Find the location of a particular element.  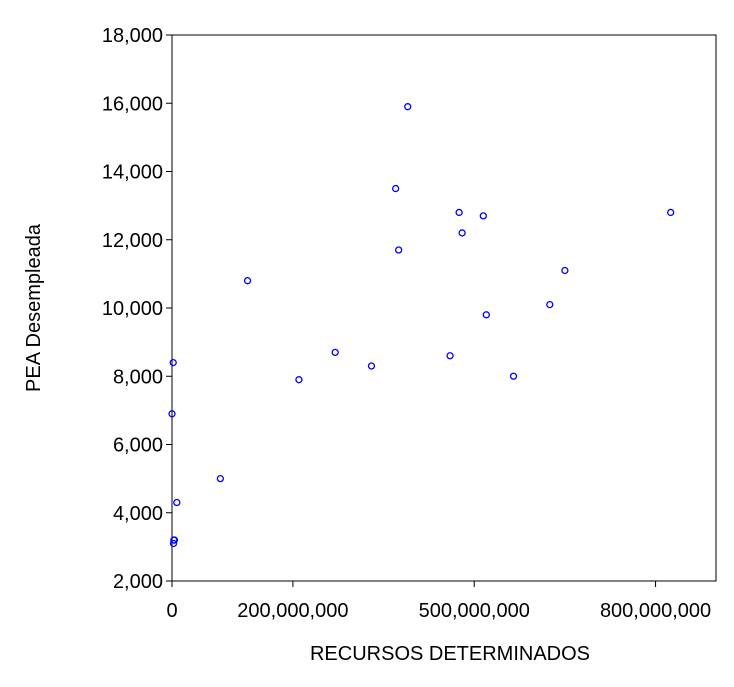

x-axis-label: RECURSOS DETERMINADOS is located at coordinates (450, 654).